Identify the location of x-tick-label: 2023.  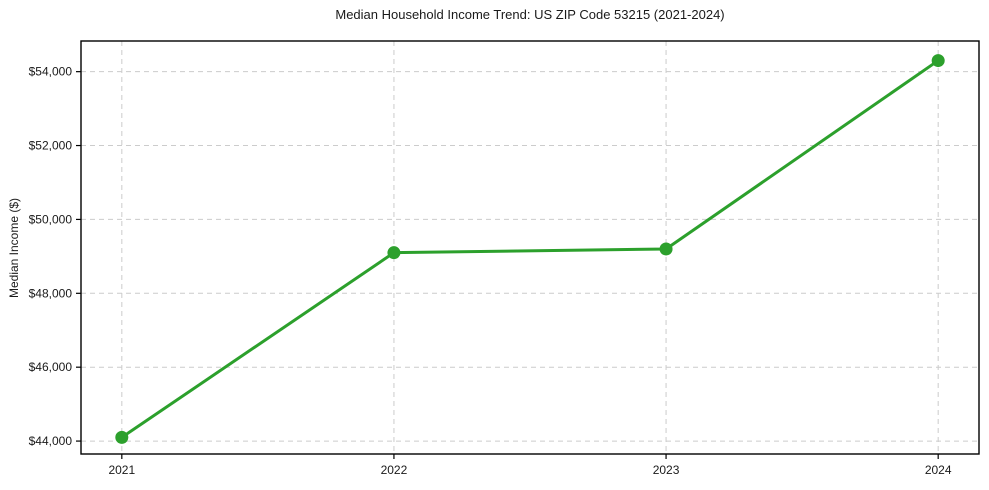
(666, 470).